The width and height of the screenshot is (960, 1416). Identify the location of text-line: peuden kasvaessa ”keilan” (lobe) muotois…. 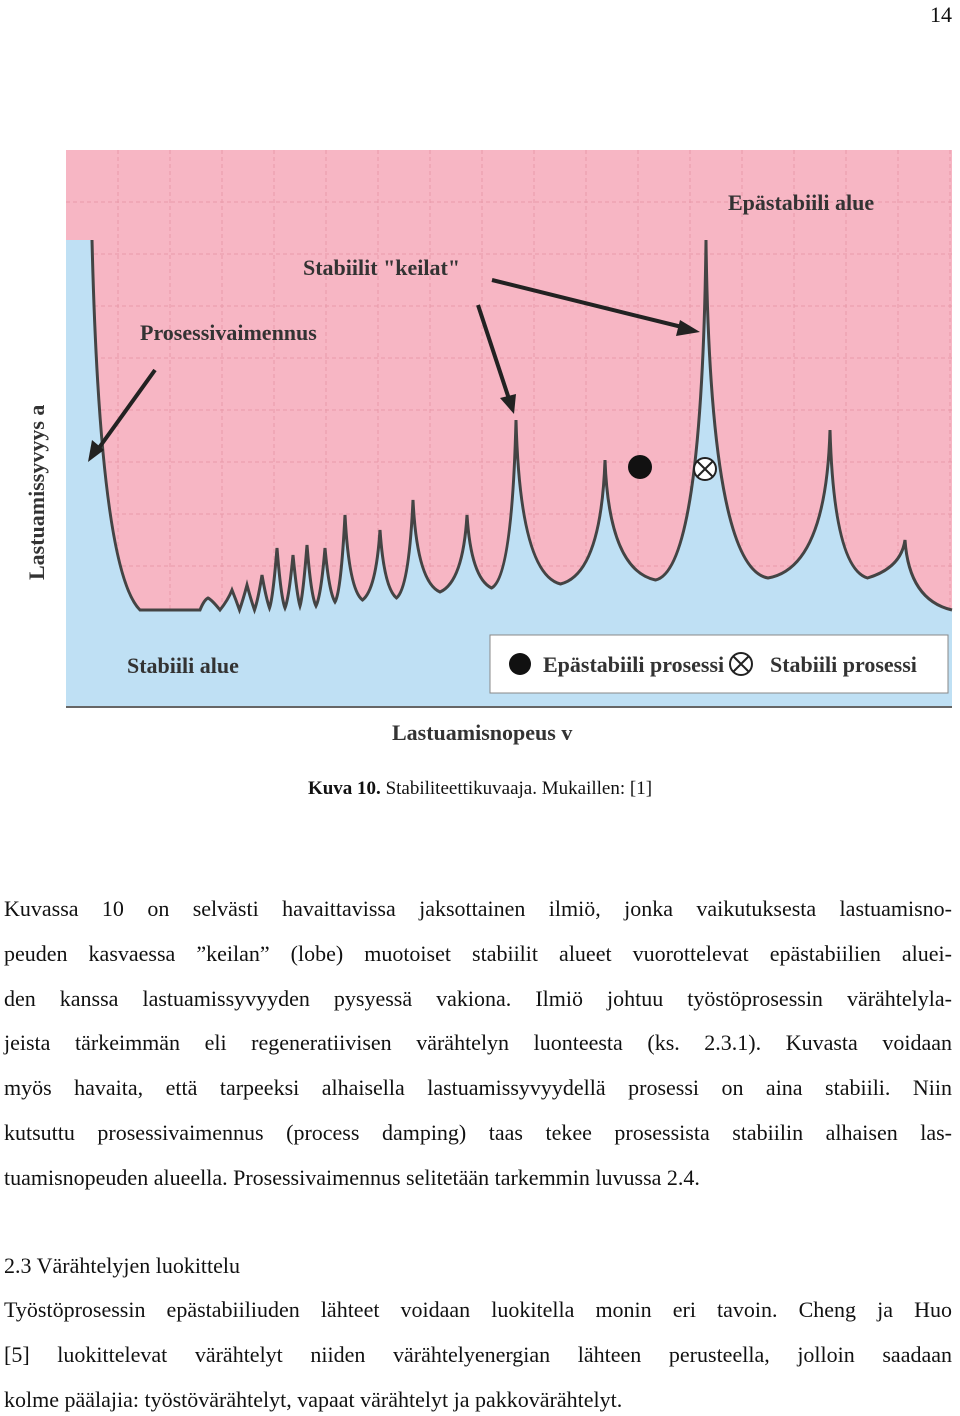
(478, 953).